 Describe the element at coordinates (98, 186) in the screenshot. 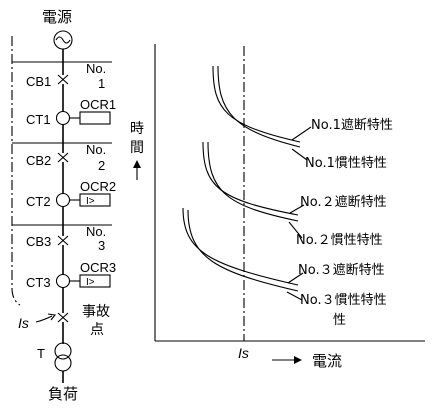

I see `ocr-label: OCR2` at that location.